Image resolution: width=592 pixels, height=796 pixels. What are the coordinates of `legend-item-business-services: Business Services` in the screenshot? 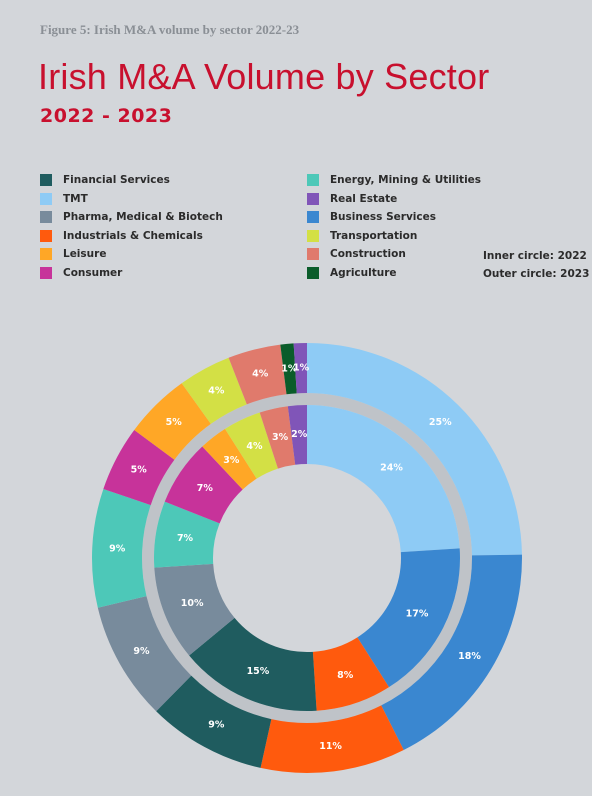 It's located at (371, 217).